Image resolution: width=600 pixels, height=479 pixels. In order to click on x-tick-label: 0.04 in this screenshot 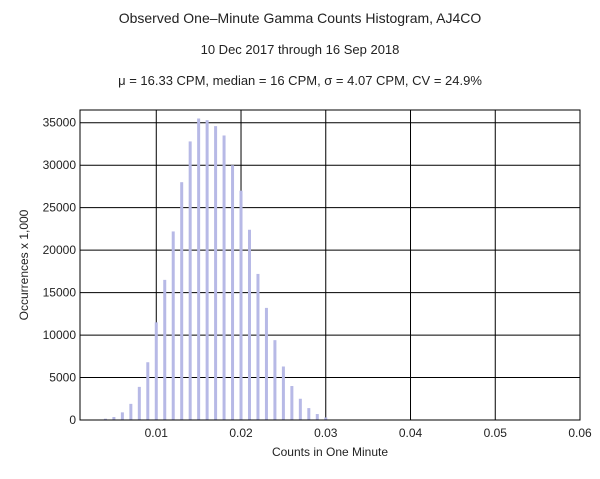, I will do `click(411, 433)`.